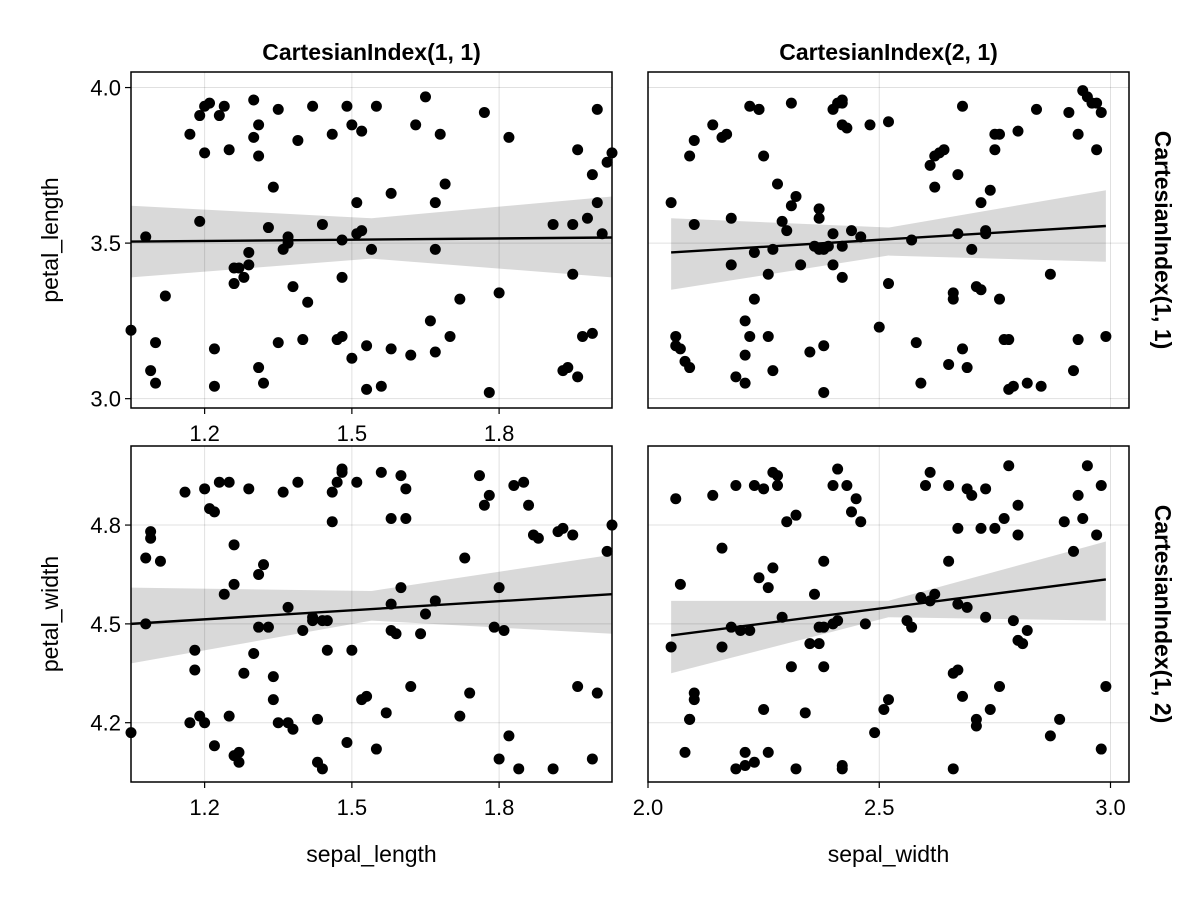 This screenshot has height=900, width=1200. I want to click on x-tick-label: 1.5, so click(352, 433).